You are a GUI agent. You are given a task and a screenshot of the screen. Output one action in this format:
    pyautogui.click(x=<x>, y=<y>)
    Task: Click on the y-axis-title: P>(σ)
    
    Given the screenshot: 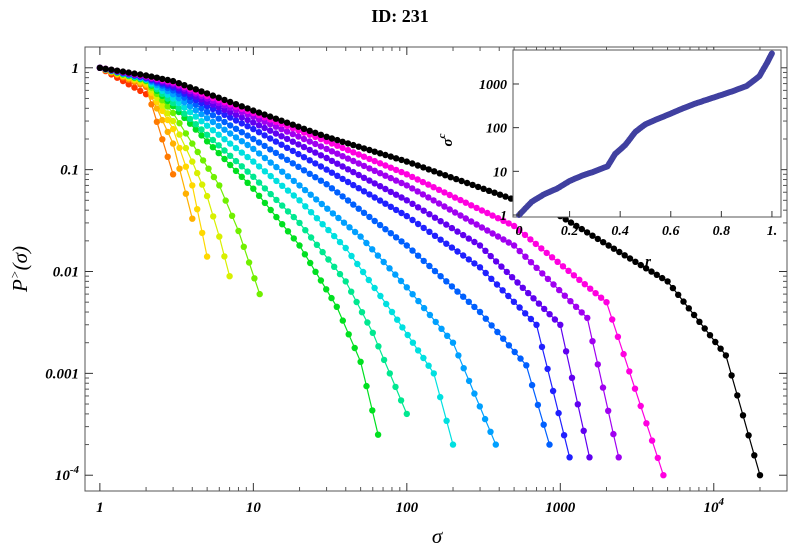 What is the action you would take?
    pyautogui.click(x=19, y=269)
    